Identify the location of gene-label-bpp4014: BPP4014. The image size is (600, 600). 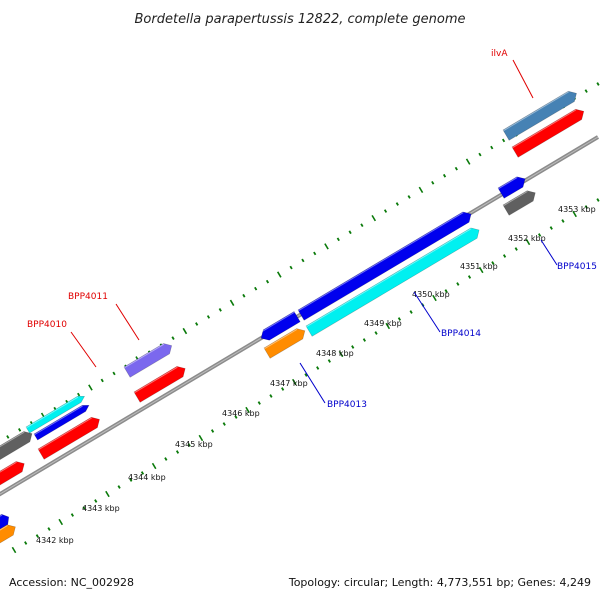
(461, 334).